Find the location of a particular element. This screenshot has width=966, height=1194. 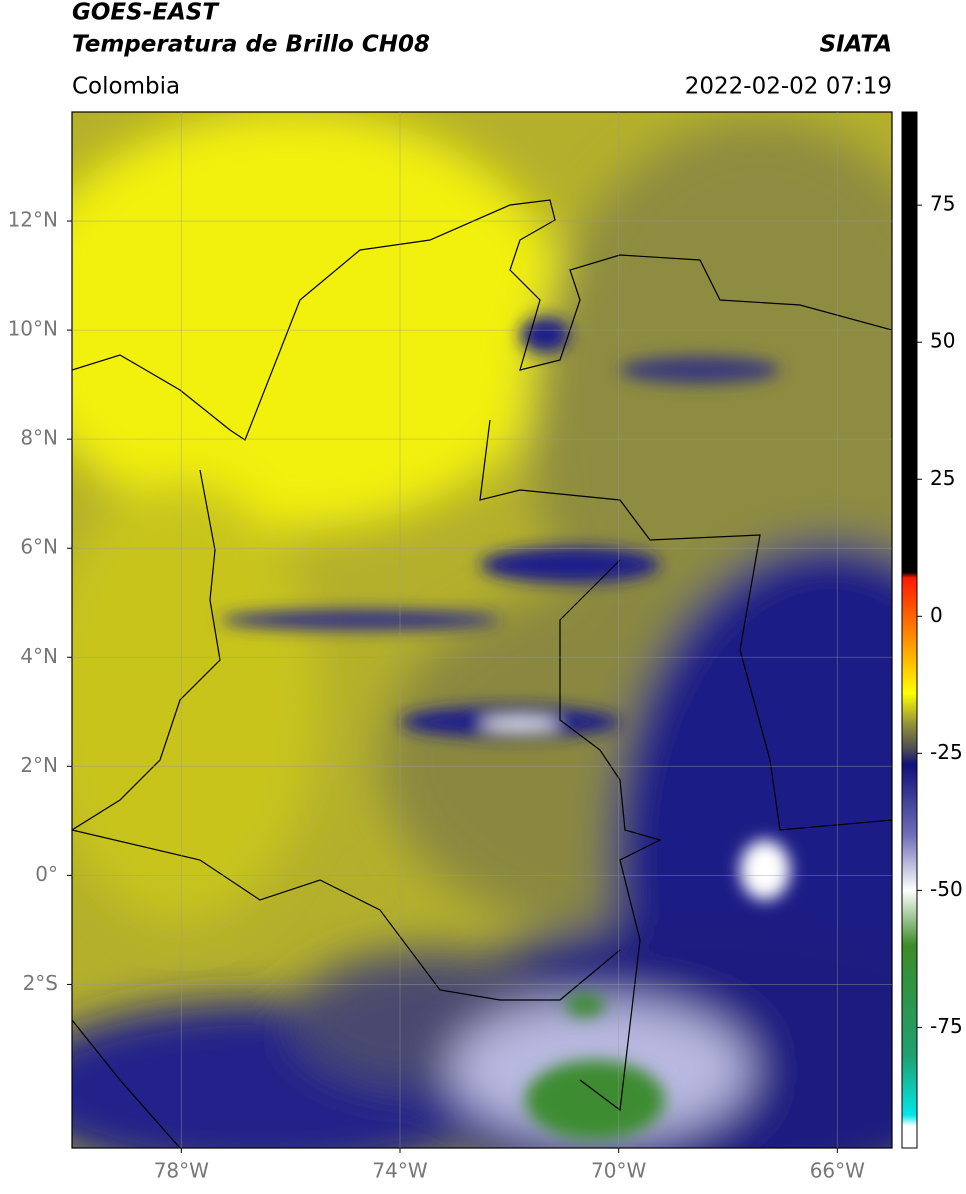

colorbar-tick-label: -50 is located at coordinates (946, 889).